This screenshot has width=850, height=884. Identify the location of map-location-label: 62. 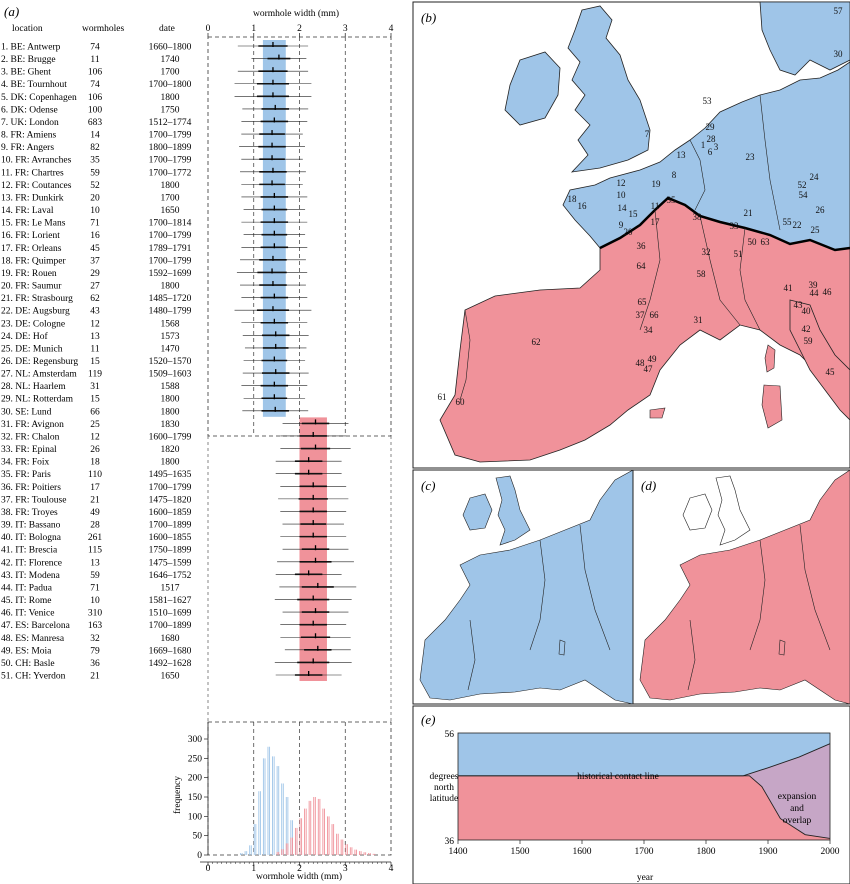
(536, 342).